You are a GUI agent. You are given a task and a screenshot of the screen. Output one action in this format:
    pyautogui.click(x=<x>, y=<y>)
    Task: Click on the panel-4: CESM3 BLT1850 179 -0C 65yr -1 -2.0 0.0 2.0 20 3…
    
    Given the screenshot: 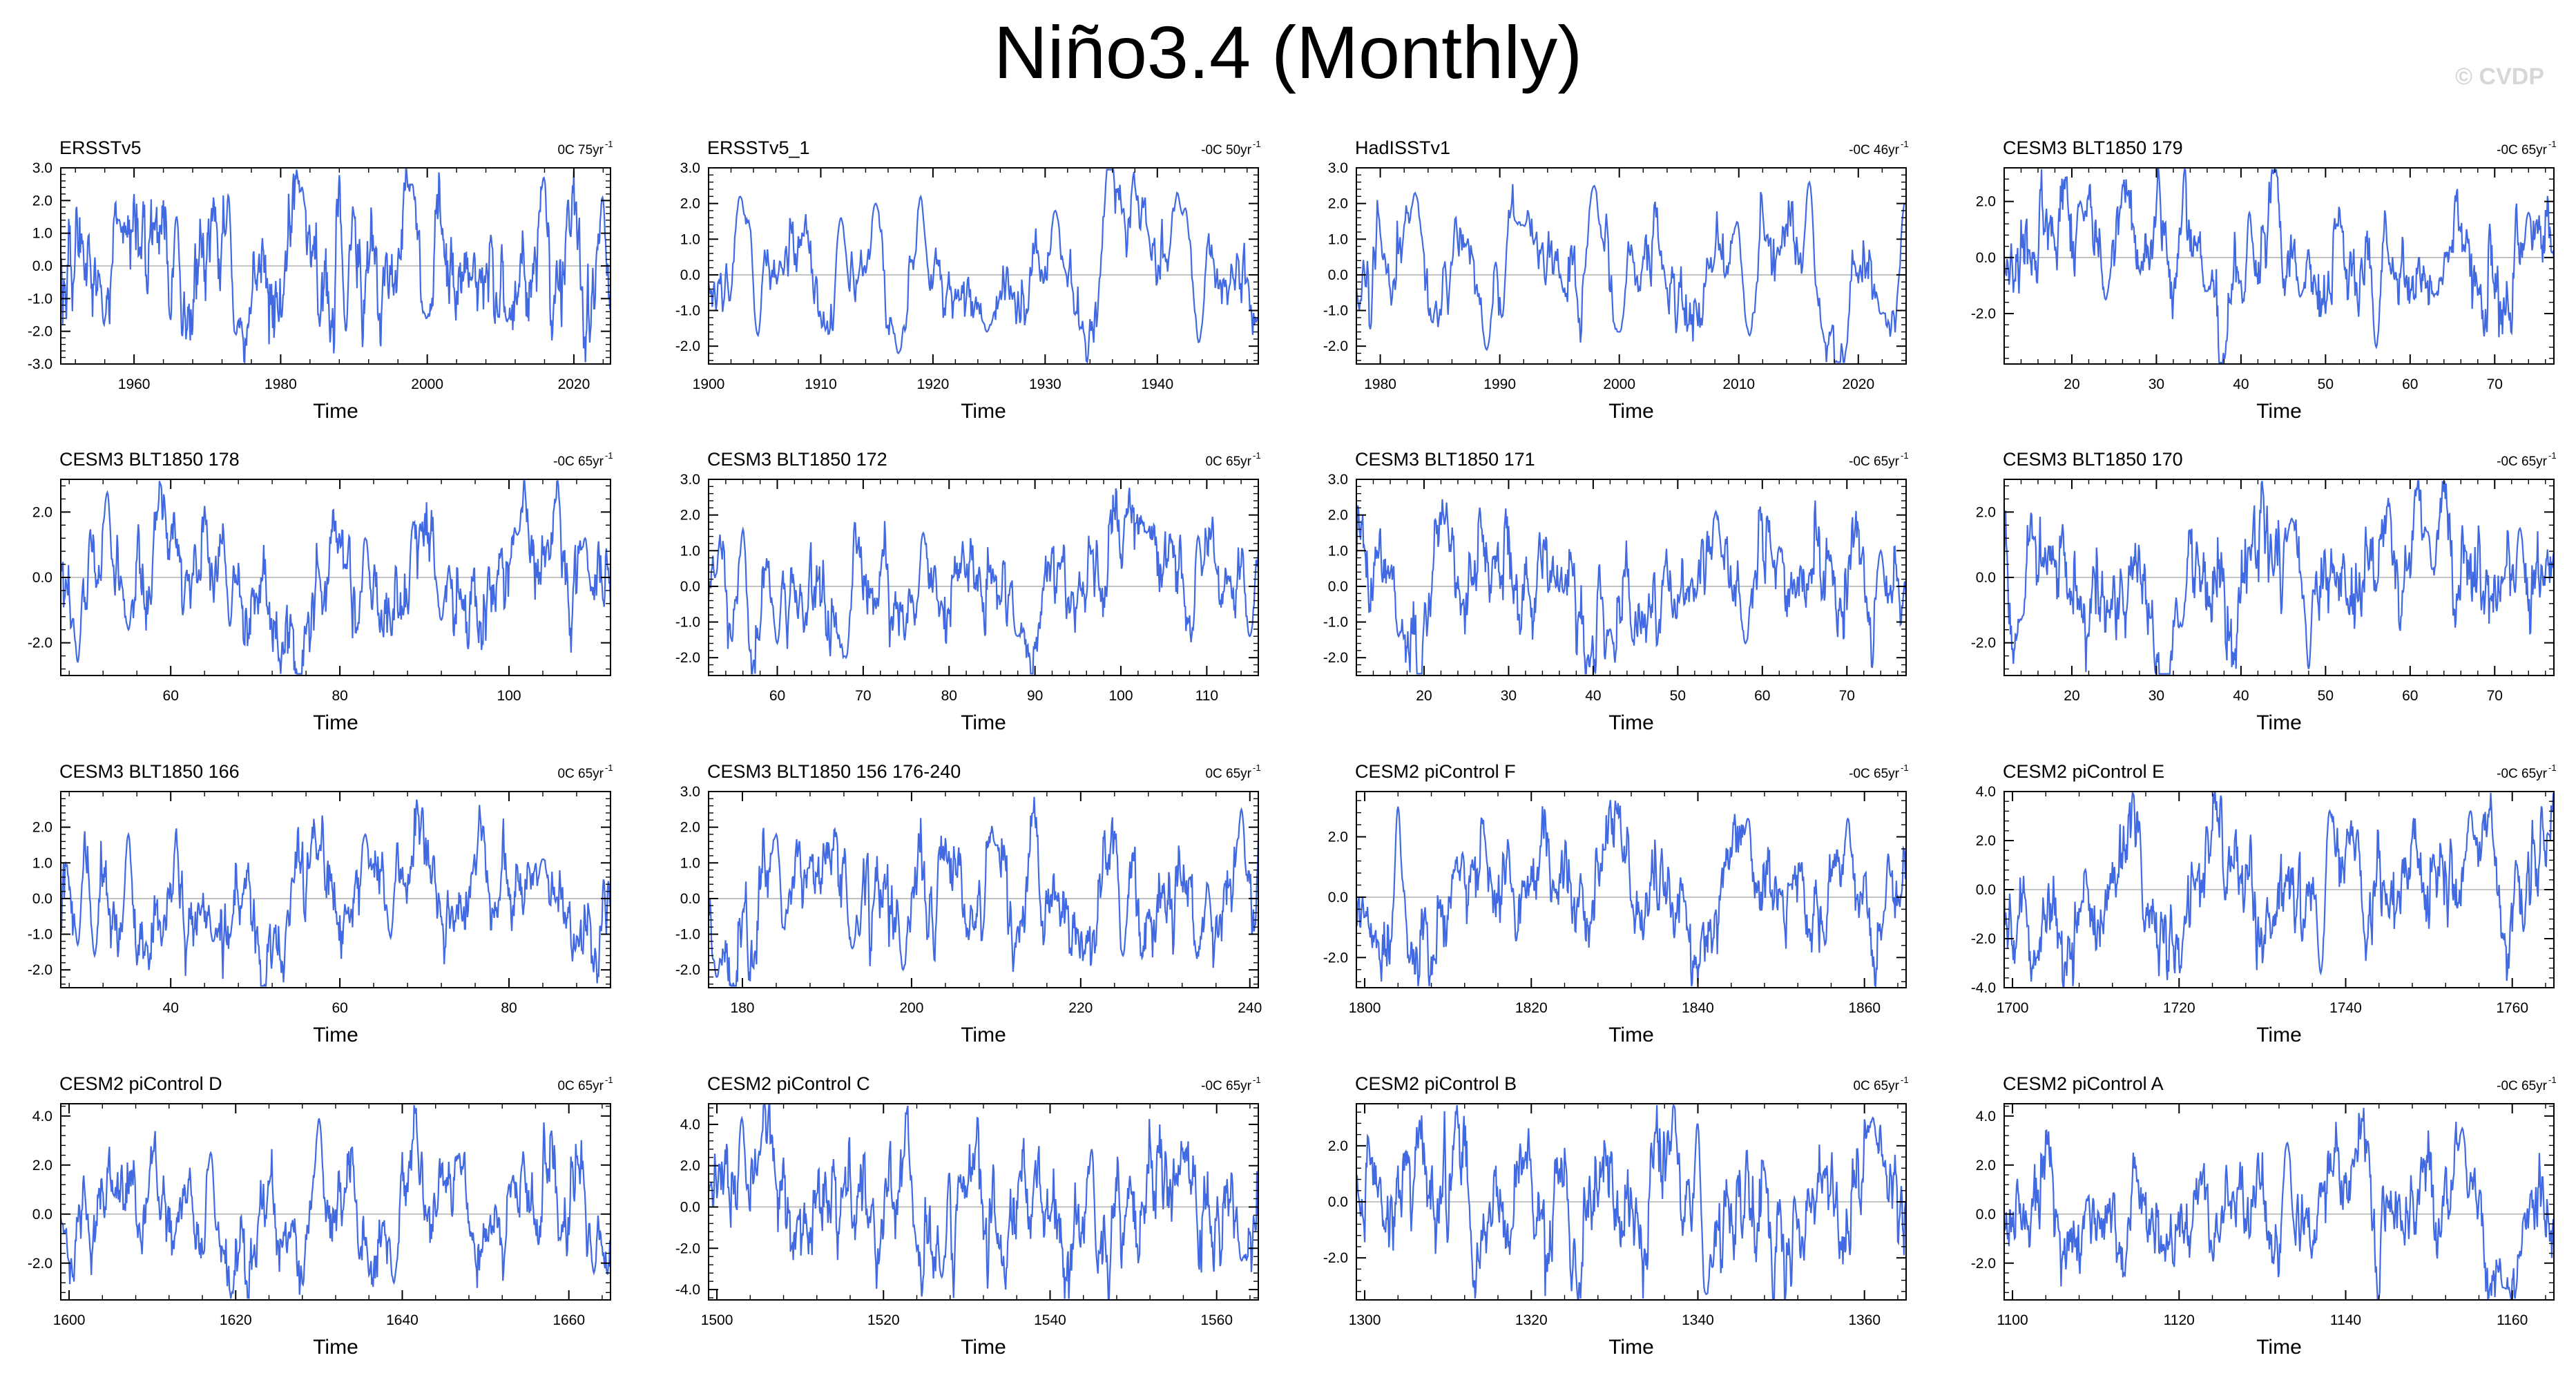 What is the action you would take?
    pyautogui.click(x=2264, y=280)
    